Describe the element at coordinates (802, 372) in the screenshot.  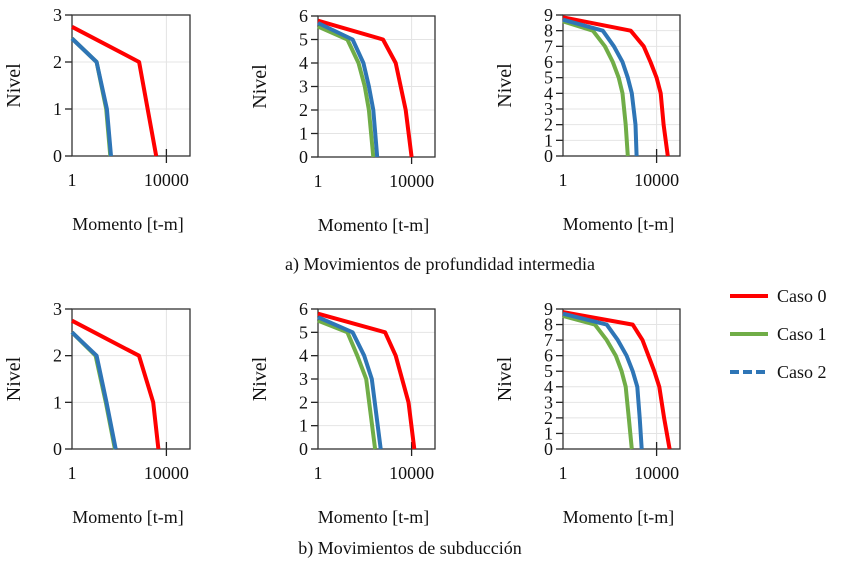
I see `legend-label-caso-2: Caso 2` at that location.